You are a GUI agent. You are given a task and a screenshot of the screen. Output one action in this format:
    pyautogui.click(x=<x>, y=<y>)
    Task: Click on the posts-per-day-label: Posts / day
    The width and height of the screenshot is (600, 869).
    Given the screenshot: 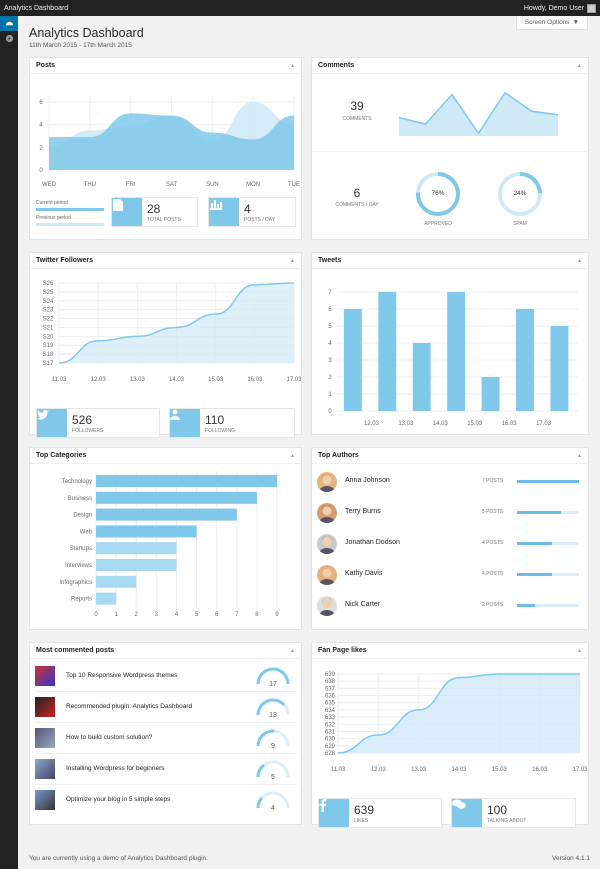 What is the action you would take?
    pyautogui.click(x=260, y=220)
    